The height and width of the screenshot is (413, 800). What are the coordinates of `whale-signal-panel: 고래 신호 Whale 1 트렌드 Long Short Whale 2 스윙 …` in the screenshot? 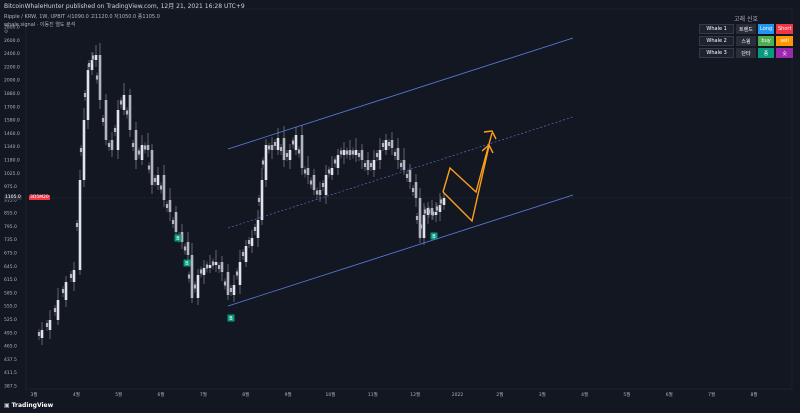 It's located at (746, 37).